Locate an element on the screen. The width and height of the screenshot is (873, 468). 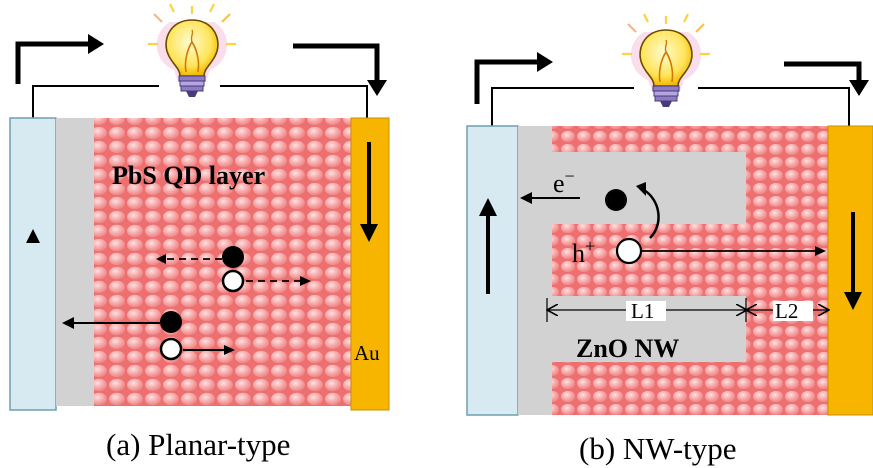
panel-a-circuit-wire is located at coordinates (200, 101).